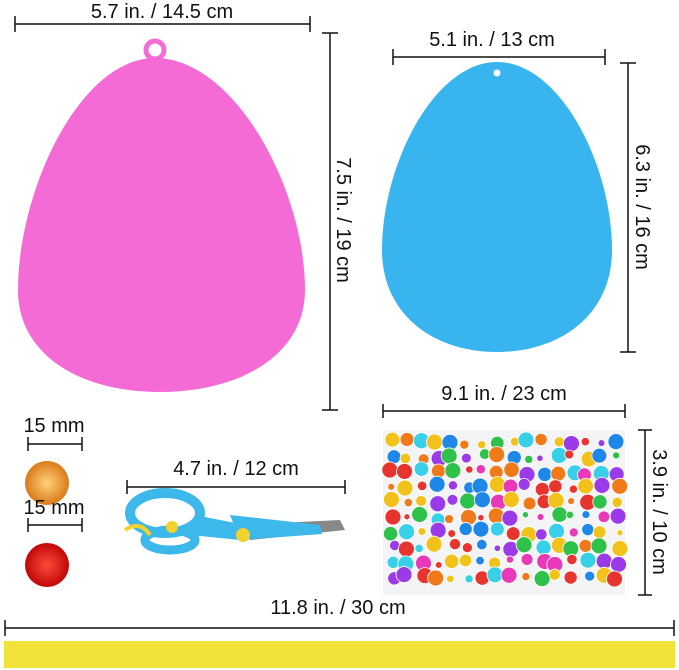  What do you see at coordinates (504, 394) in the screenshot?
I see `gem-sheet-width-label: 9.1 in. / 23 cm` at bounding box center [504, 394].